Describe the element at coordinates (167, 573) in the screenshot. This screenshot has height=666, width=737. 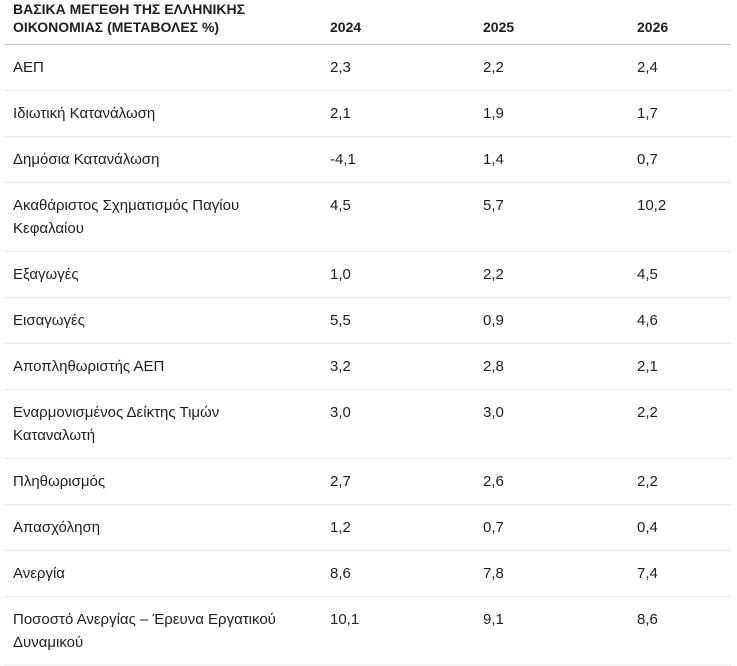
I see `row-label-cell: Ανεργία` at that location.